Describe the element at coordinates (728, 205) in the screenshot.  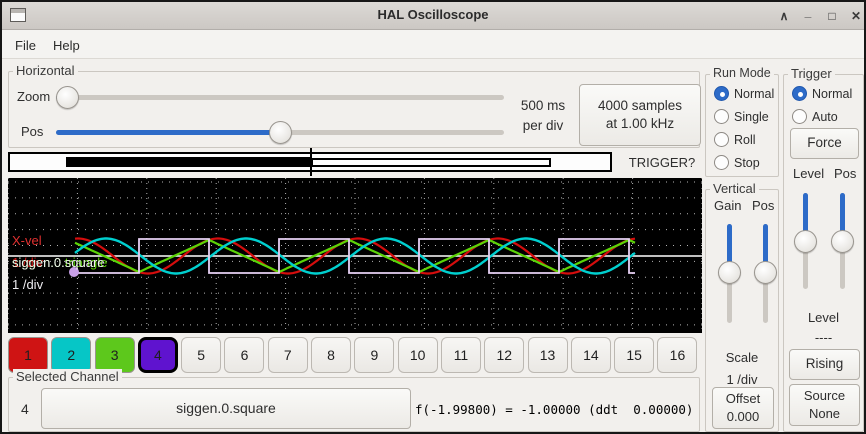
I see `gain-slider-label: Gain` at that location.